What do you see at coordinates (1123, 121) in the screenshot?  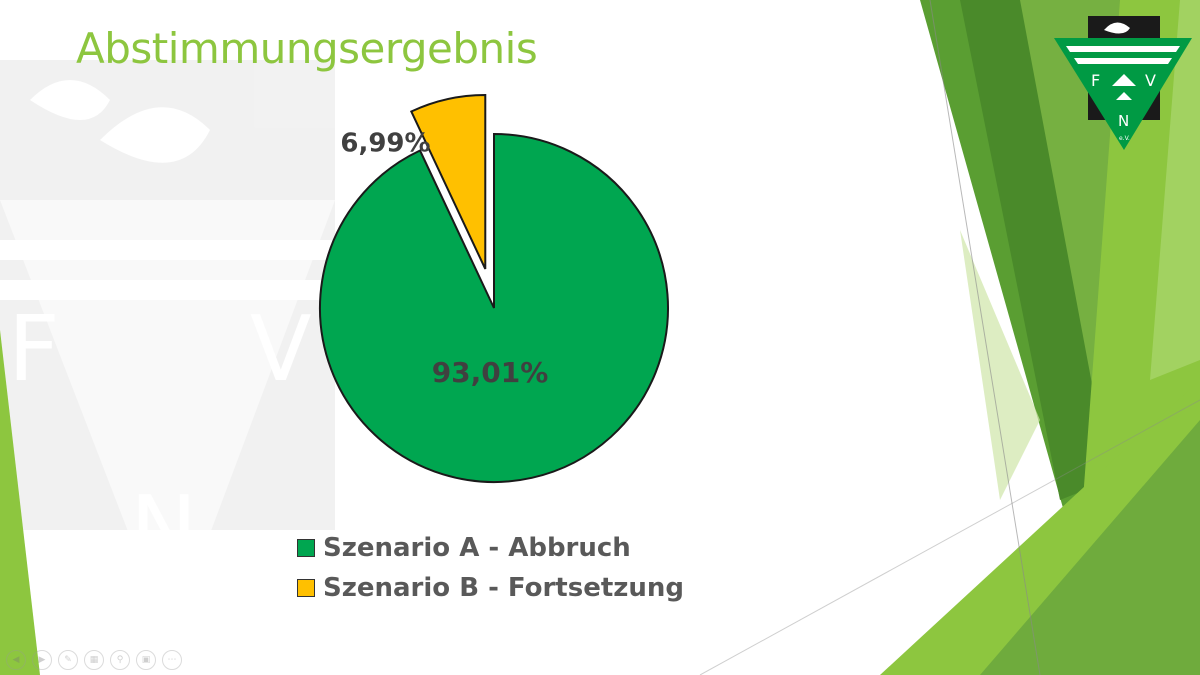 I see `logo-letter-n: N` at bounding box center [1123, 121].